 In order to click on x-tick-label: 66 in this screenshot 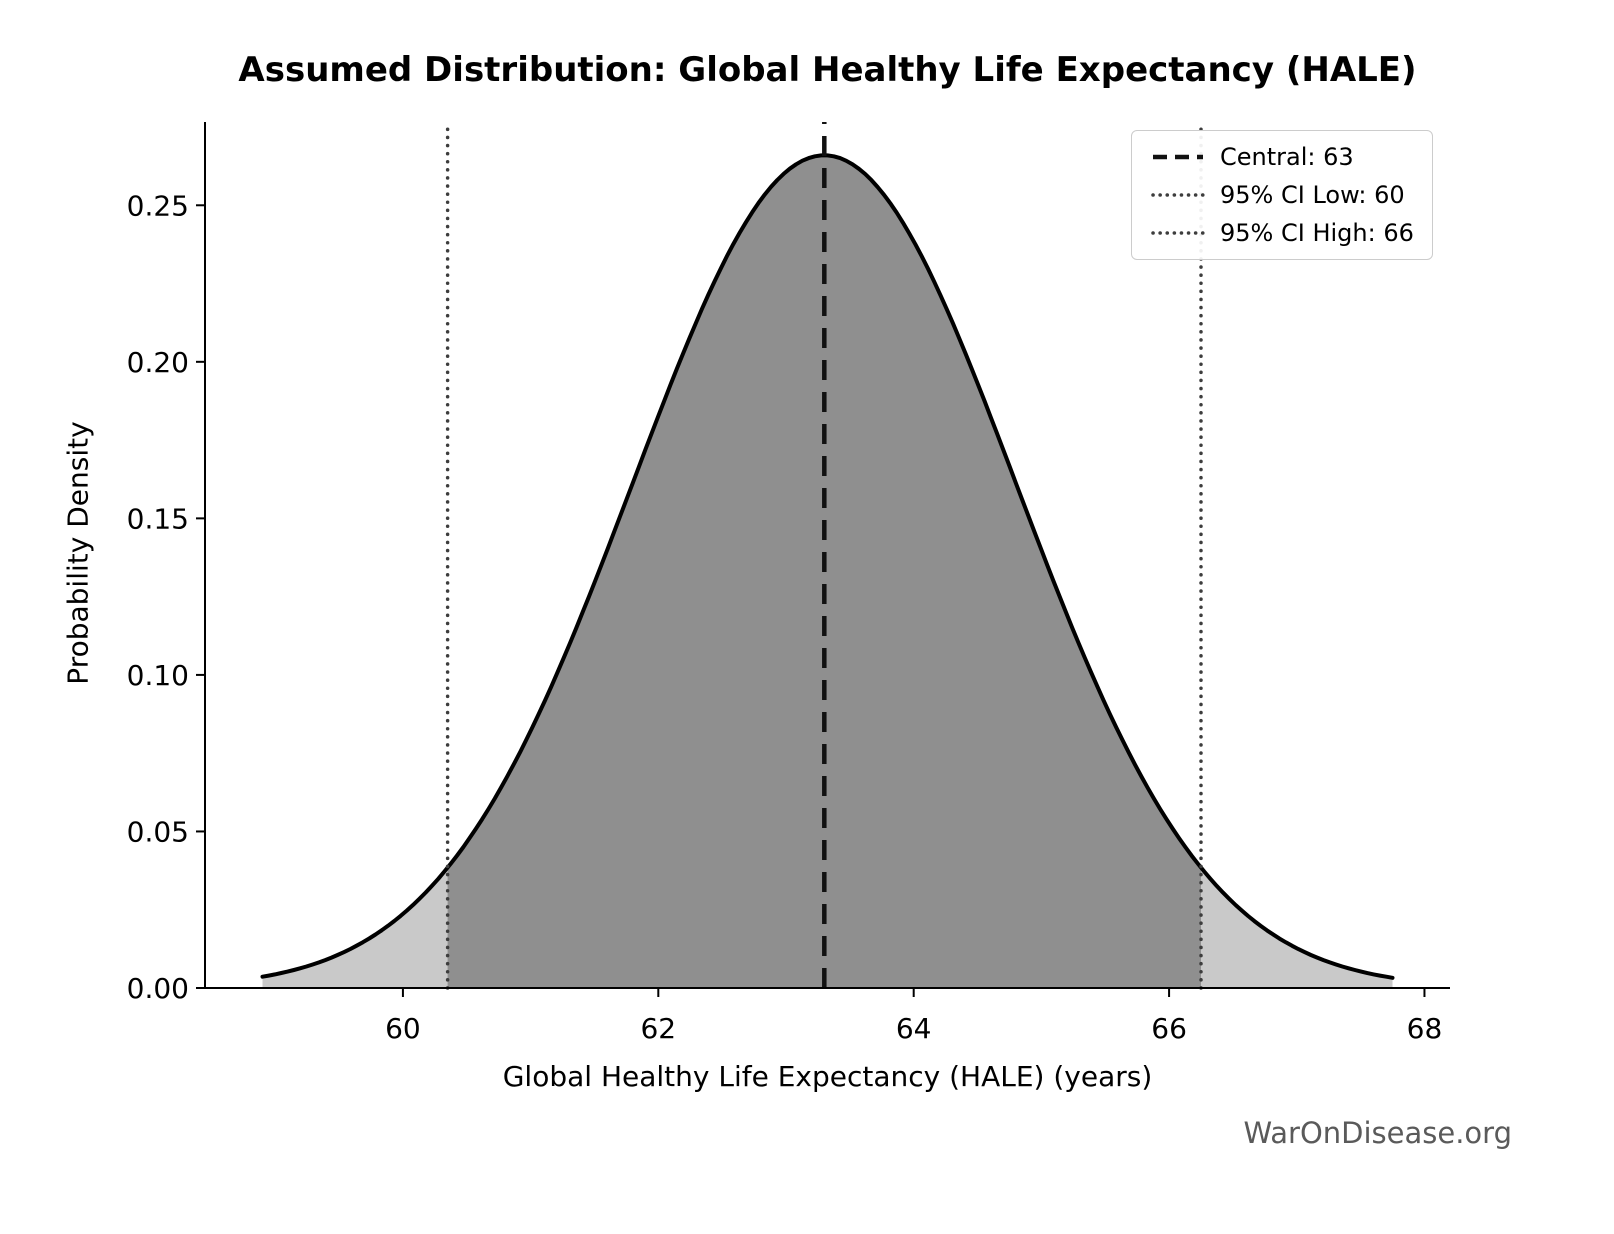, I will do `click(1169, 1028)`.